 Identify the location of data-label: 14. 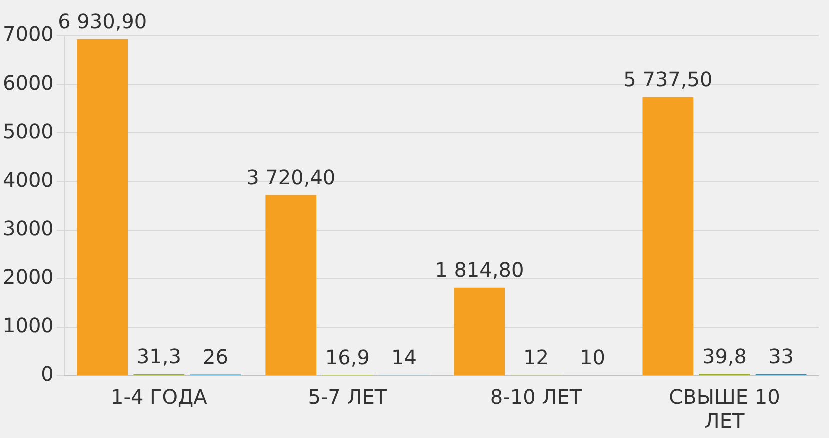
(404, 358).